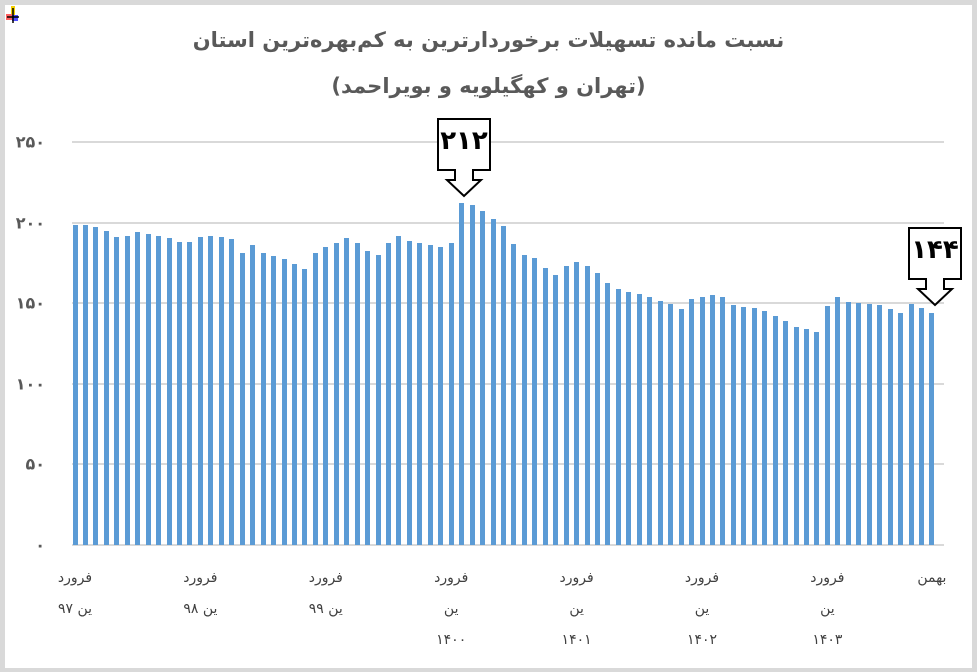  I want to click on y-axis-tick-label: ۰, so click(40, 545).